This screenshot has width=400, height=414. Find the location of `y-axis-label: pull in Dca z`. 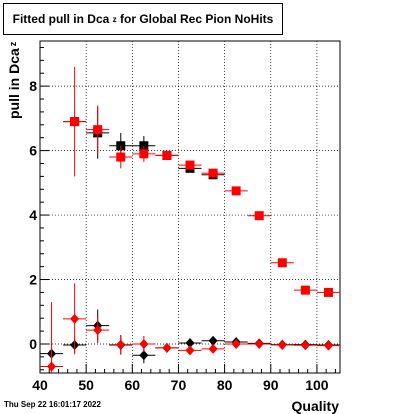

y-axis-label: pull in Dca z is located at coordinates (14, 80).